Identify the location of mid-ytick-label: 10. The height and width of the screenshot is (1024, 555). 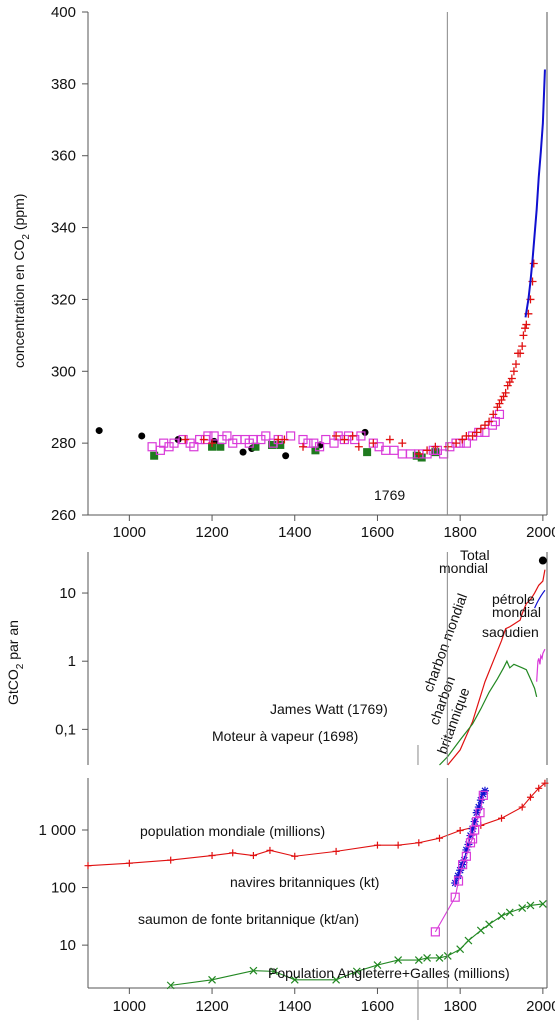
(67, 593).